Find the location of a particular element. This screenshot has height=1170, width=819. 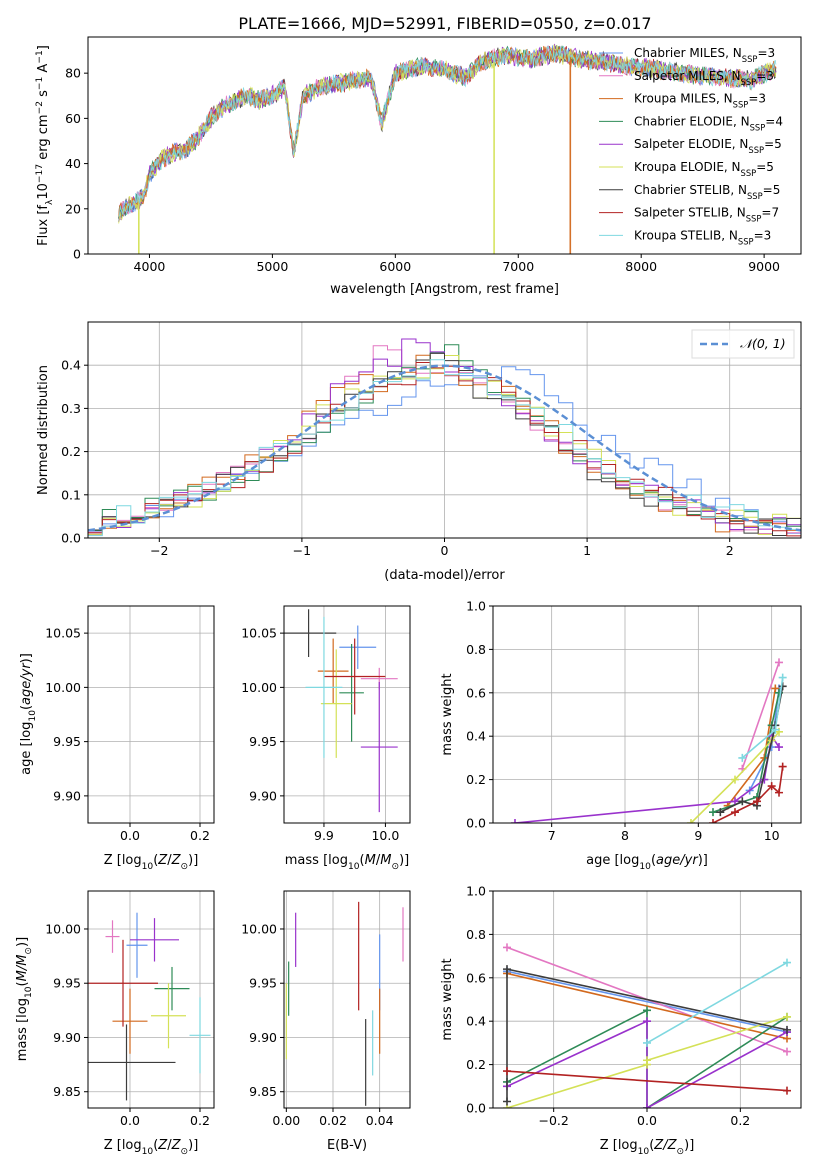

legend-label: Kroupa STELIB, NSSP=3 is located at coordinates (702, 237).